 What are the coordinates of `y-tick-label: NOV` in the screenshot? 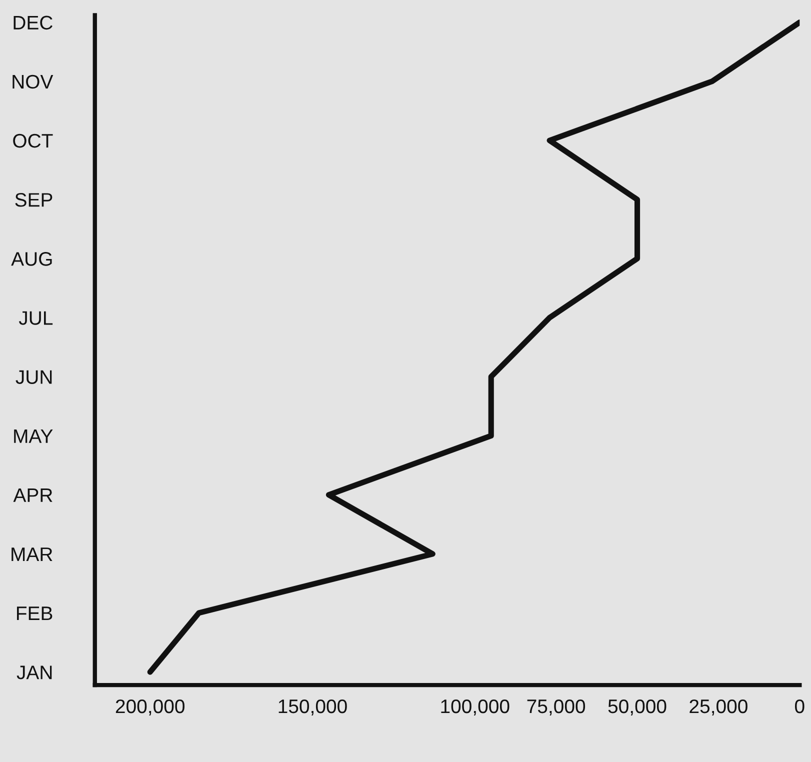 It's located at (33, 81).